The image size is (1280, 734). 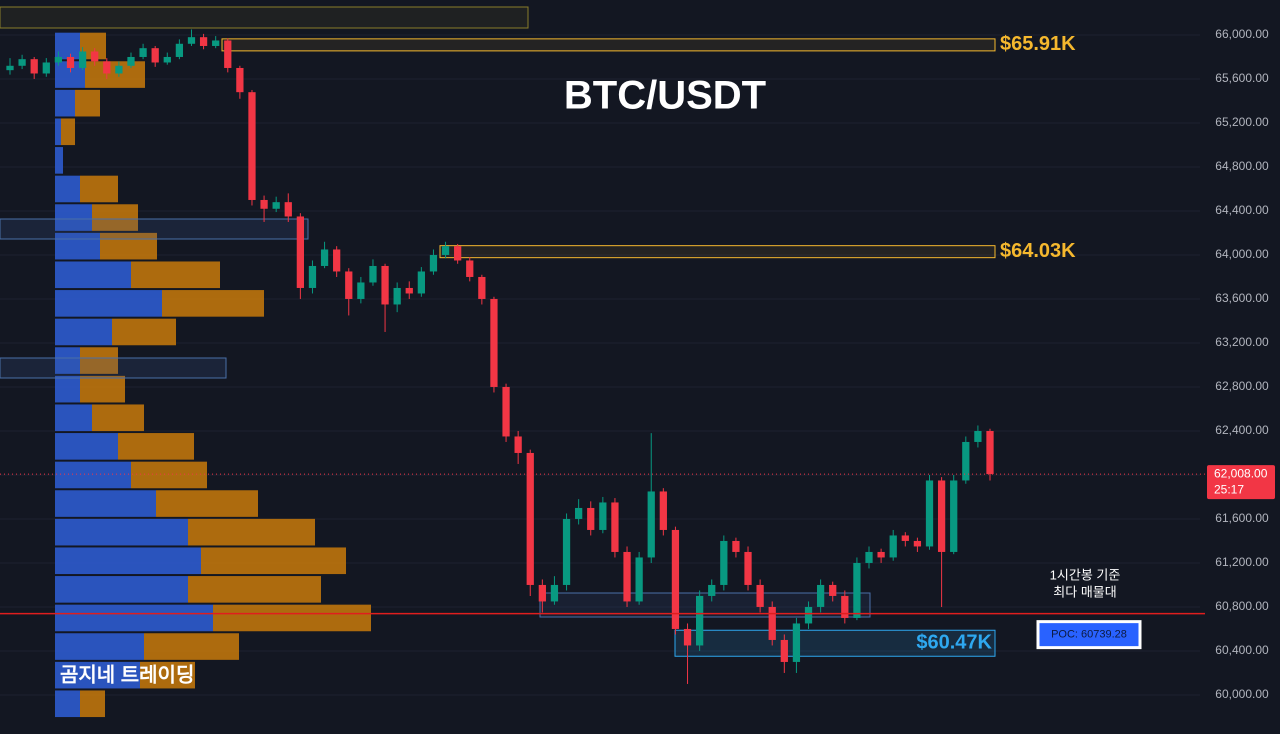 I want to click on y-tick-label: 61,200.00, so click(x=1242, y=562).